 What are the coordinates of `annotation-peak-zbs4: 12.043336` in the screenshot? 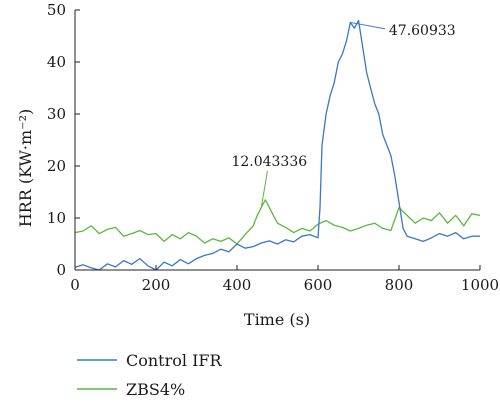 It's located at (269, 162).